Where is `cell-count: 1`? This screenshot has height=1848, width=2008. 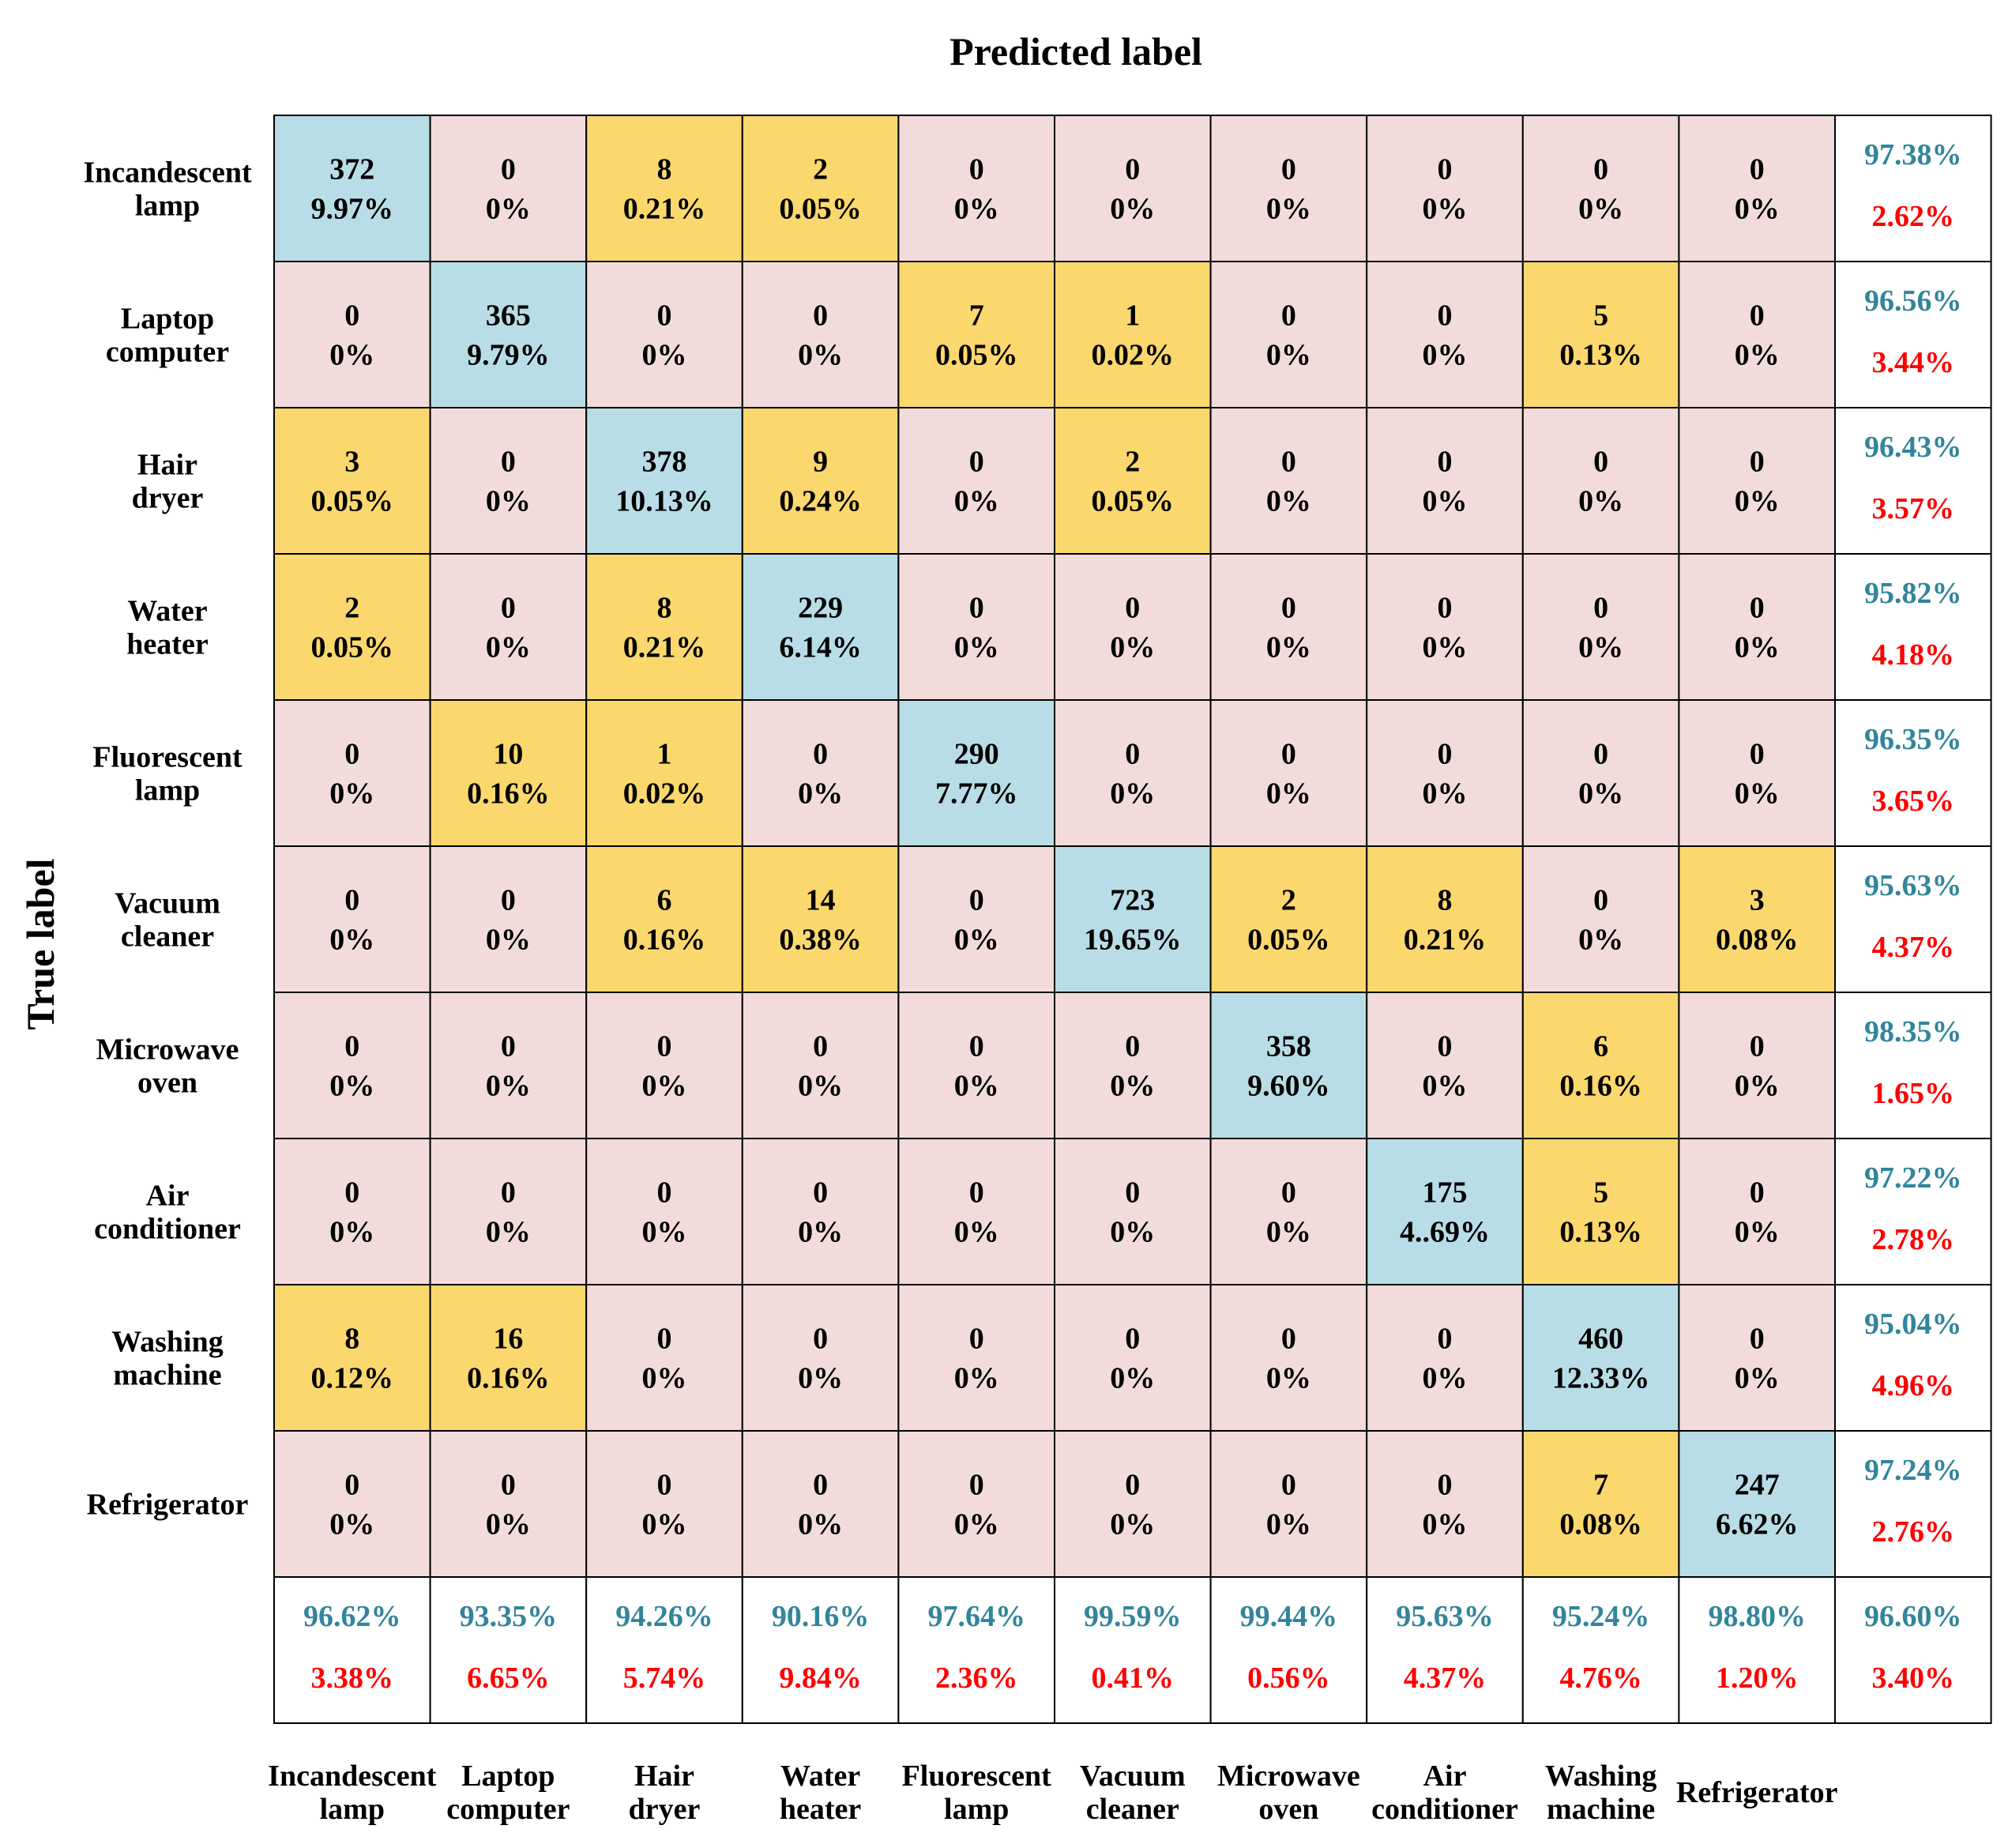
cell-count: 1 is located at coordinates (664, 755).